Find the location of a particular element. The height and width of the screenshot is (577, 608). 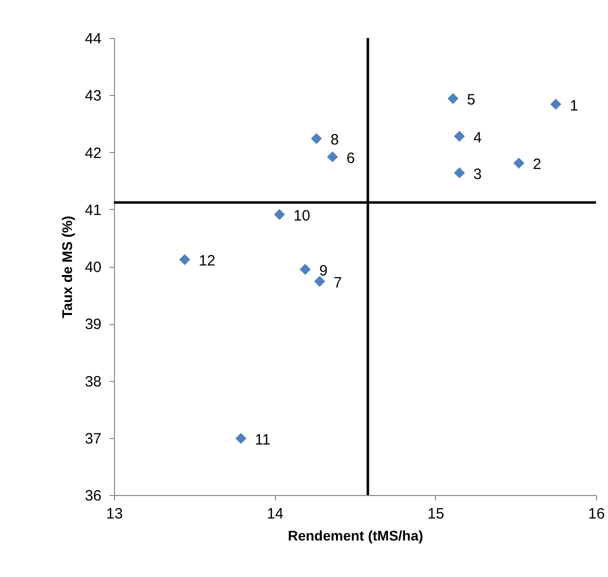

y-tick-label: 37 is located at coordinates (93, 439).